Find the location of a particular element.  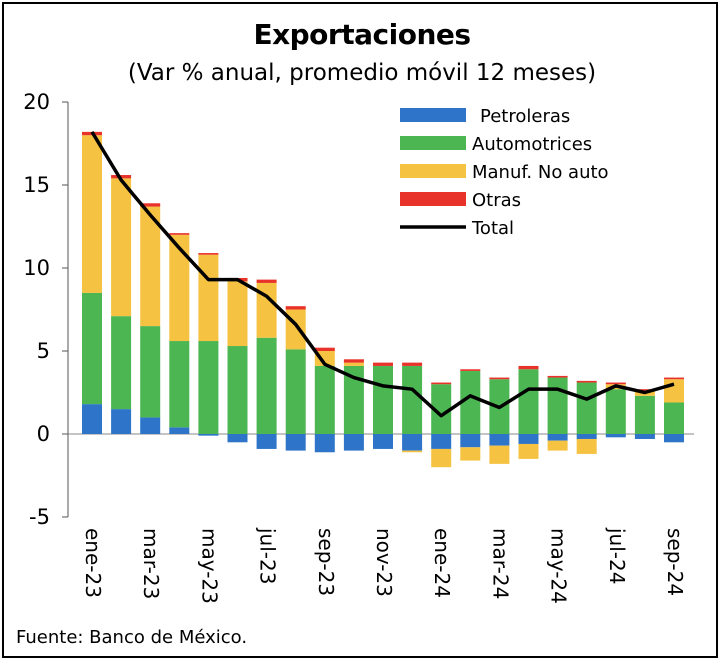

x-tick-label: sep-24 is located at coordinates (675, 562).